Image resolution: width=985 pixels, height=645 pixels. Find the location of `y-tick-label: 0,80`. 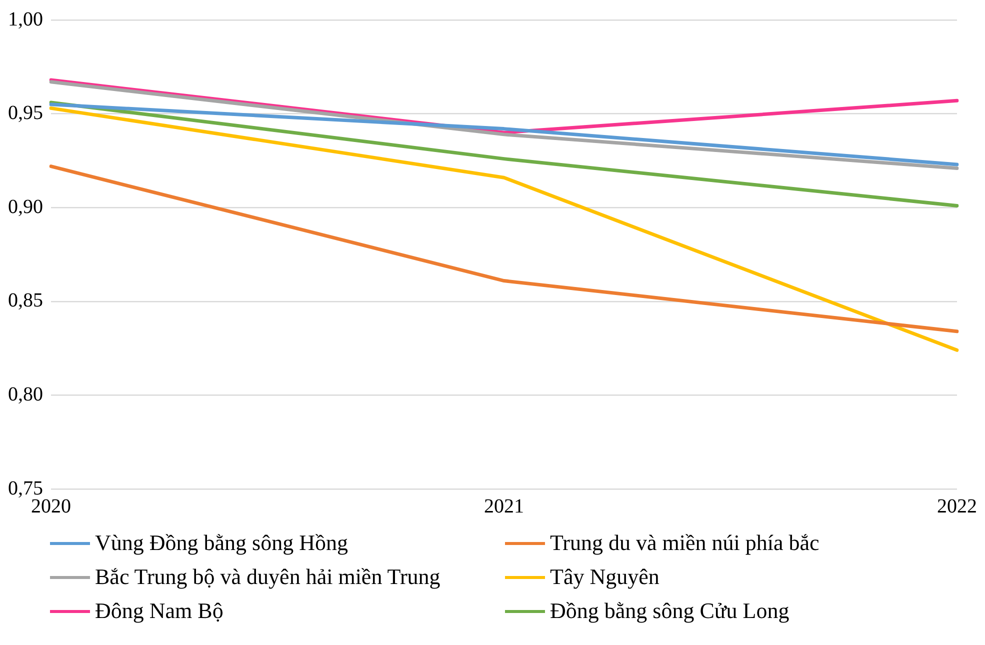

y-tick-label: 0,80 is located at coordinates (25, 394).